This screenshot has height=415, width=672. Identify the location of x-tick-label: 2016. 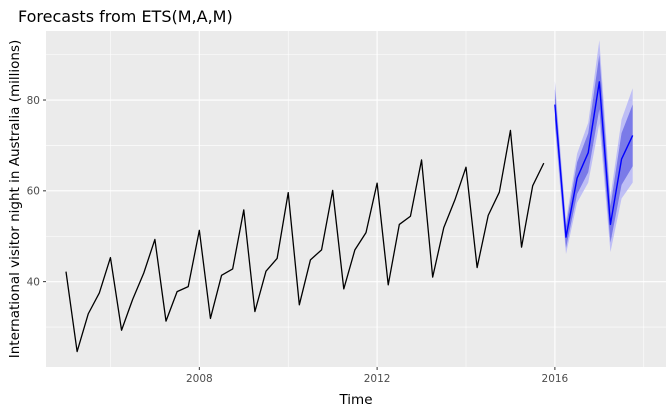
(555, 379).